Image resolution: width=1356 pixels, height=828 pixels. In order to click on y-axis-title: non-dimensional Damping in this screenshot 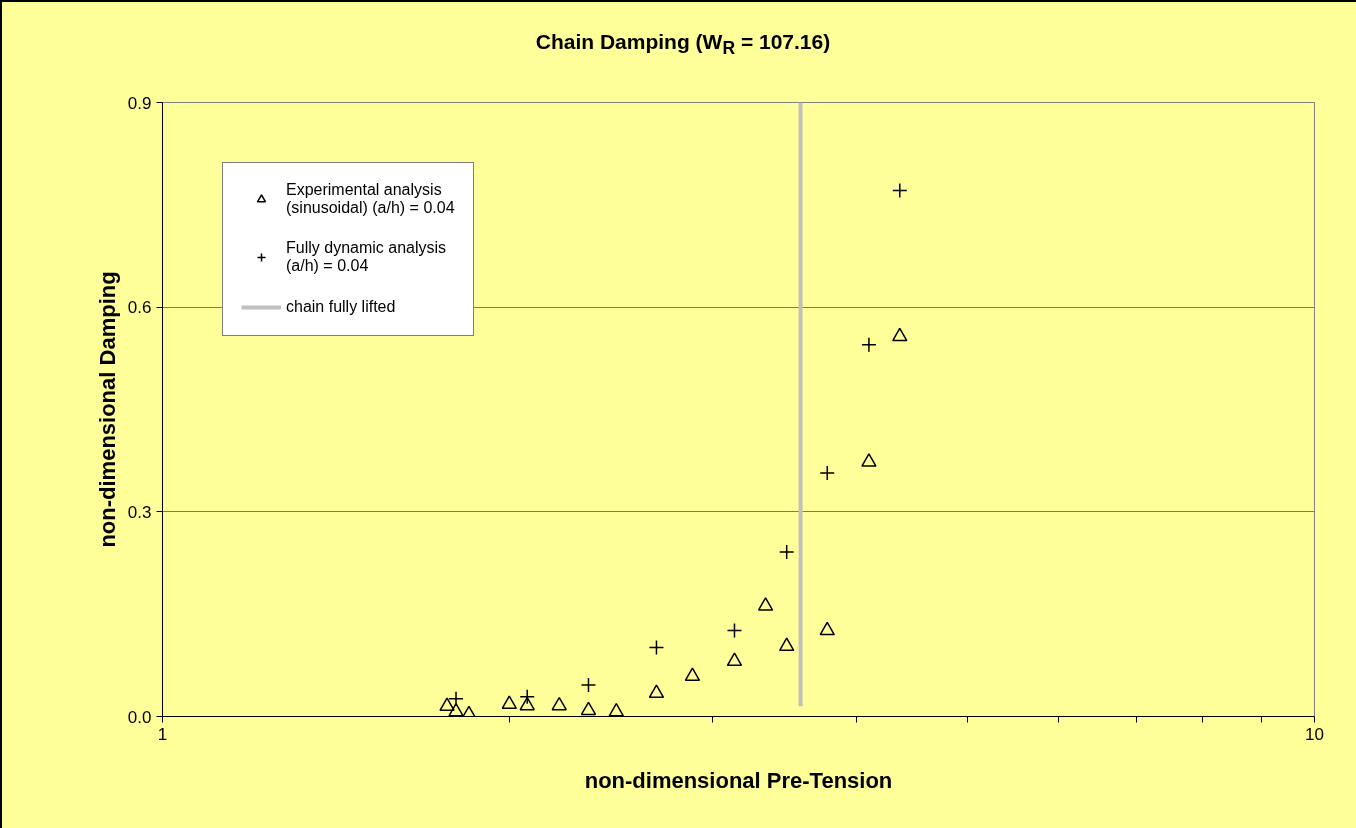, I will do `click(107, 409)`.